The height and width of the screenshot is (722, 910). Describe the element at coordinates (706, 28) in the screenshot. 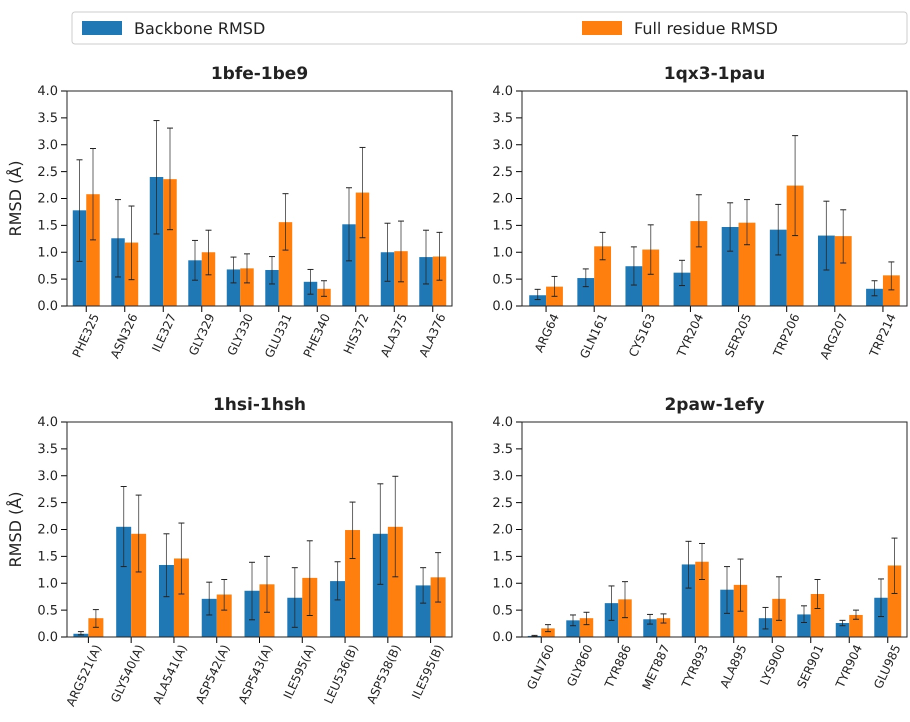

I see `legend-label: Full residue RMSD` at that location.